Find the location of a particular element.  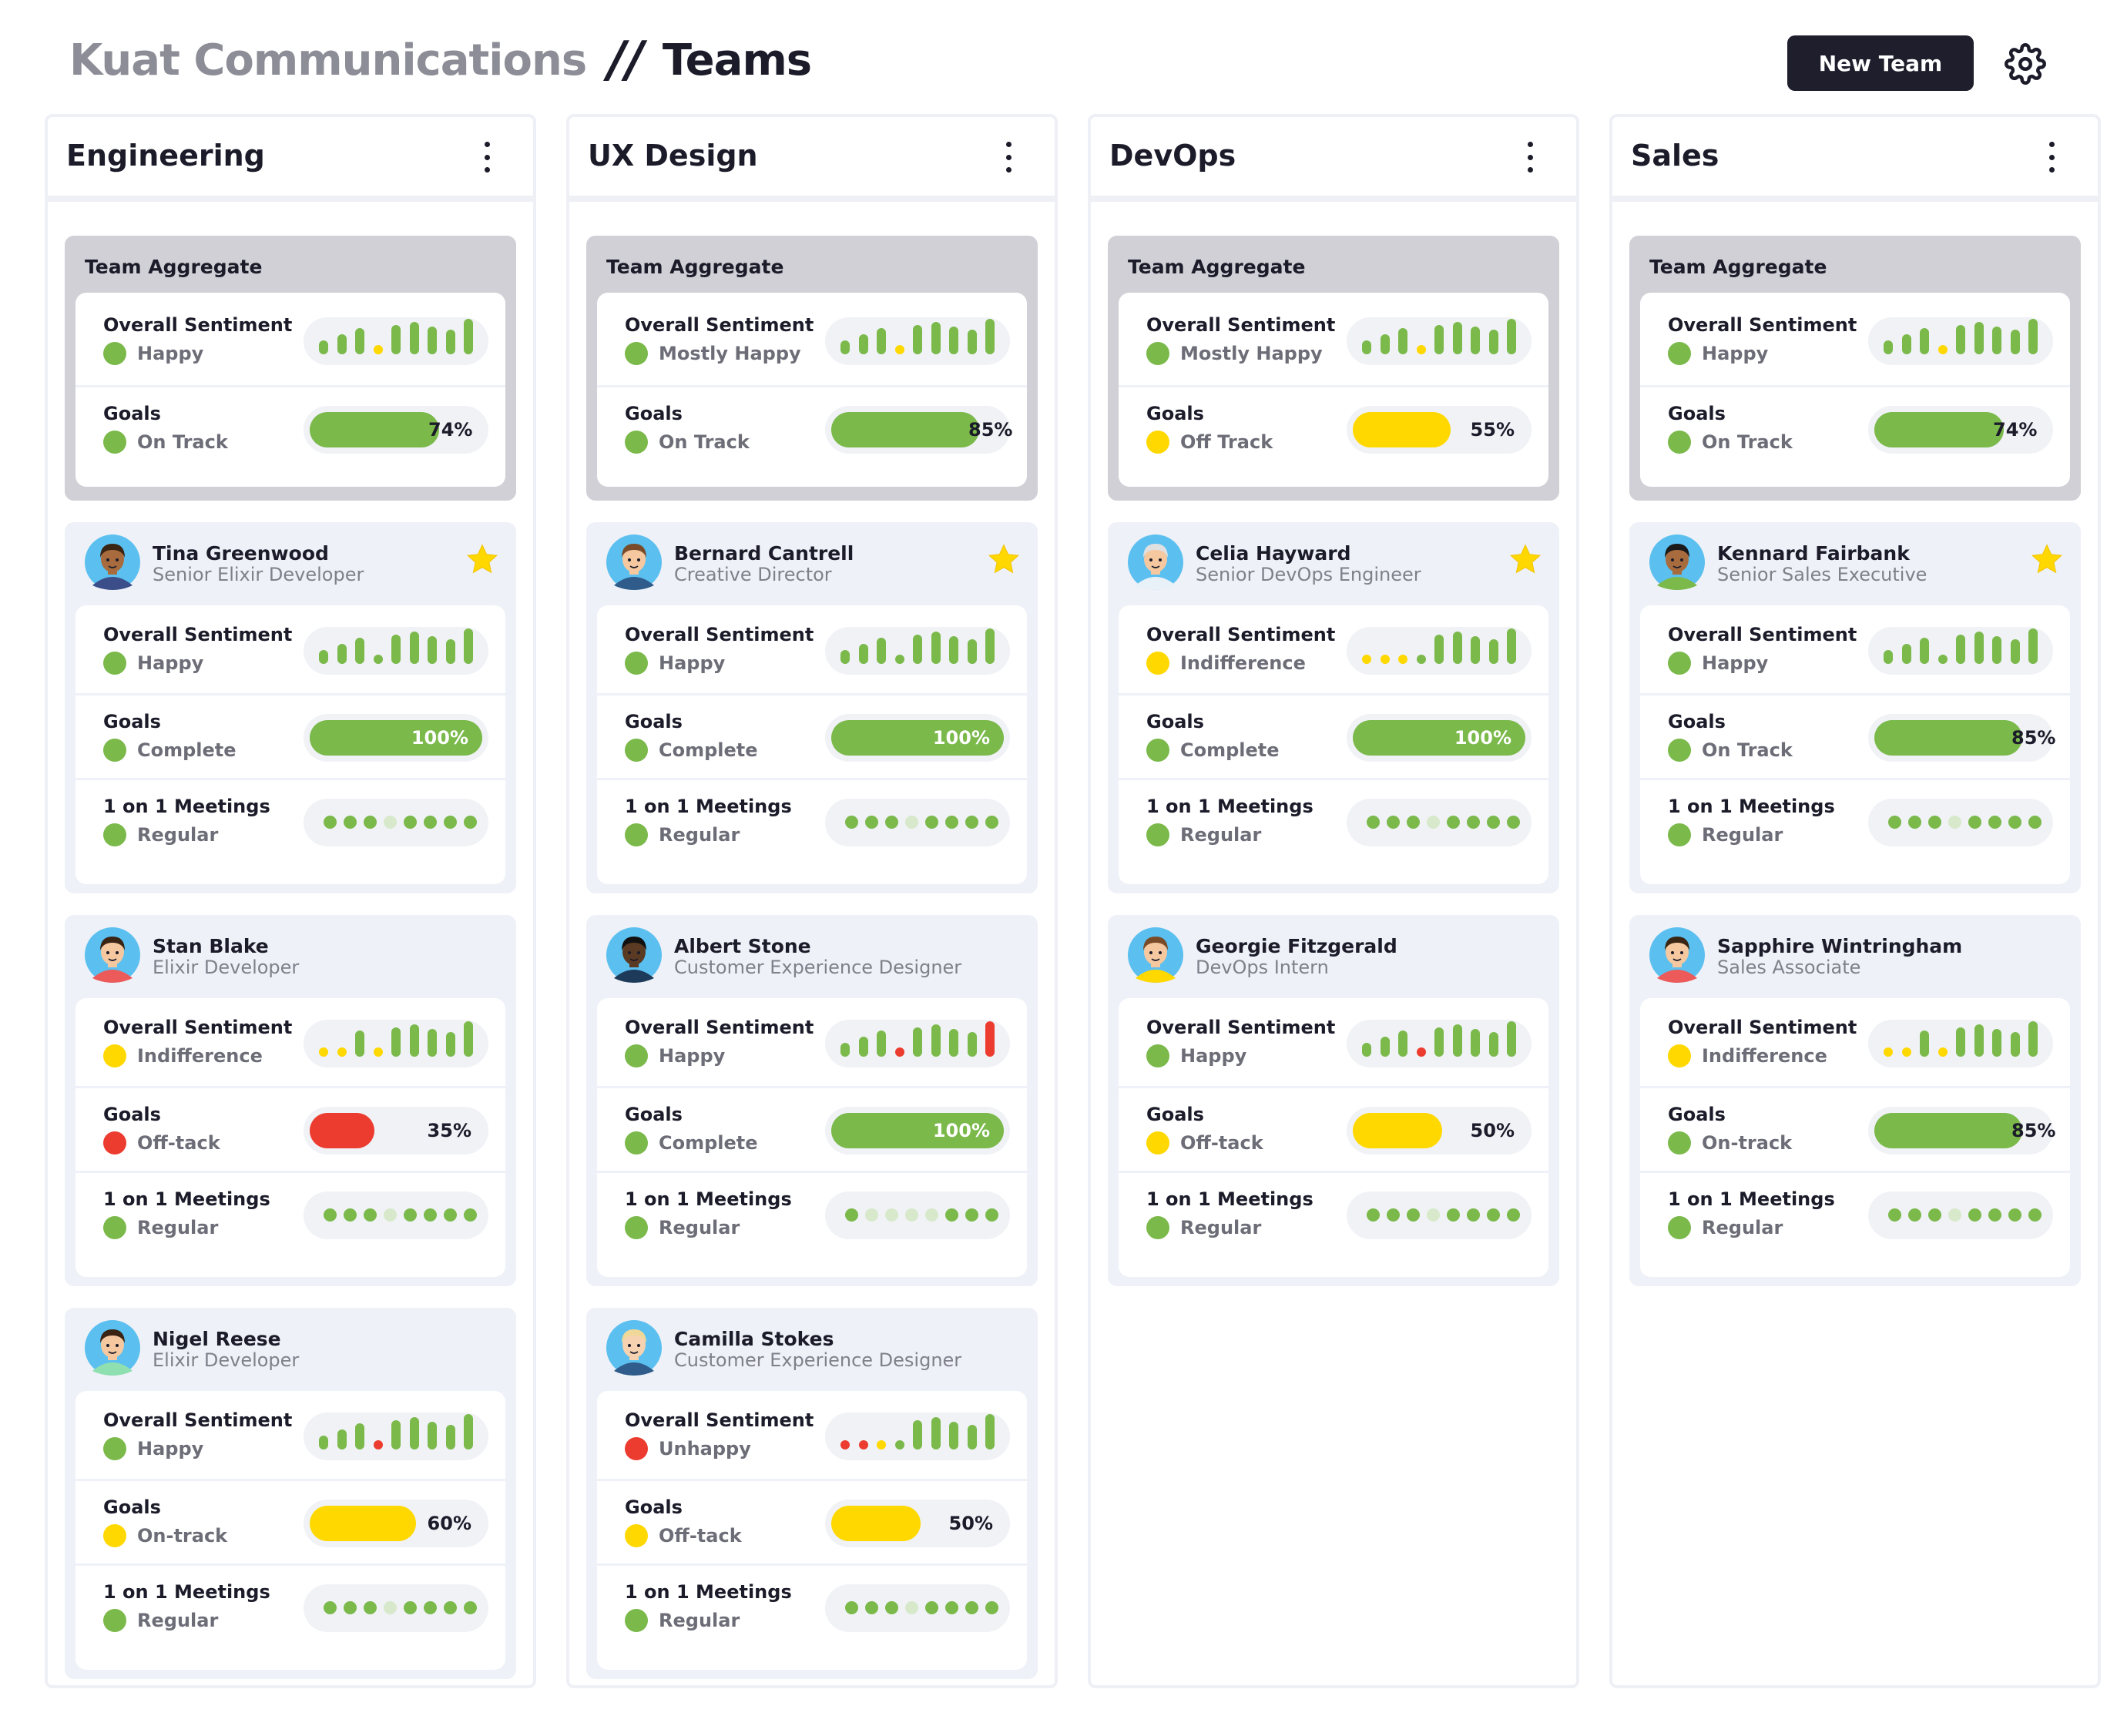

goals-status-text: On Track is located at coordinates (704, 442).